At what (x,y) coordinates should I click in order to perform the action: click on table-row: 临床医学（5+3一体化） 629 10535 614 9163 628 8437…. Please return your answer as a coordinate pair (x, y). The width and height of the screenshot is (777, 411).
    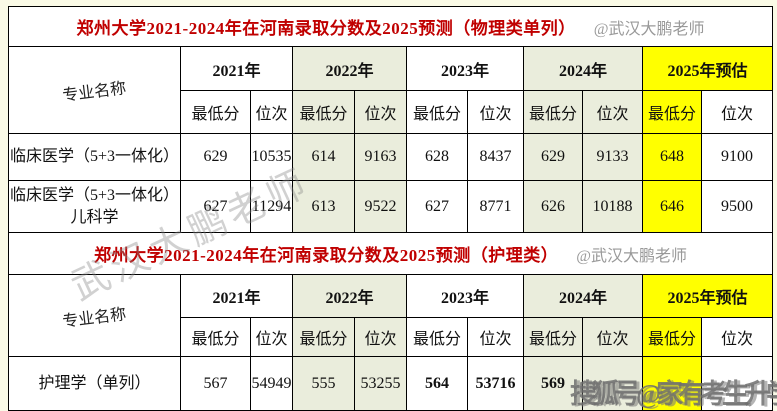
    Looking at the image, I should click on (391, 157).